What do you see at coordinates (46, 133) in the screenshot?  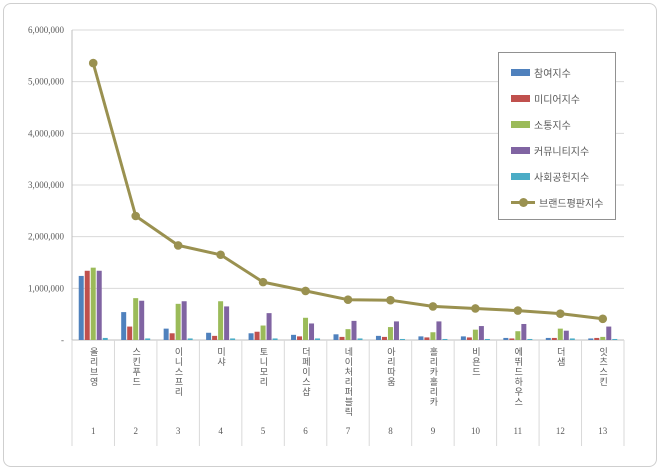 I see `y-axis-tick-label: 4,000,000` at bounding box center [46, 133].